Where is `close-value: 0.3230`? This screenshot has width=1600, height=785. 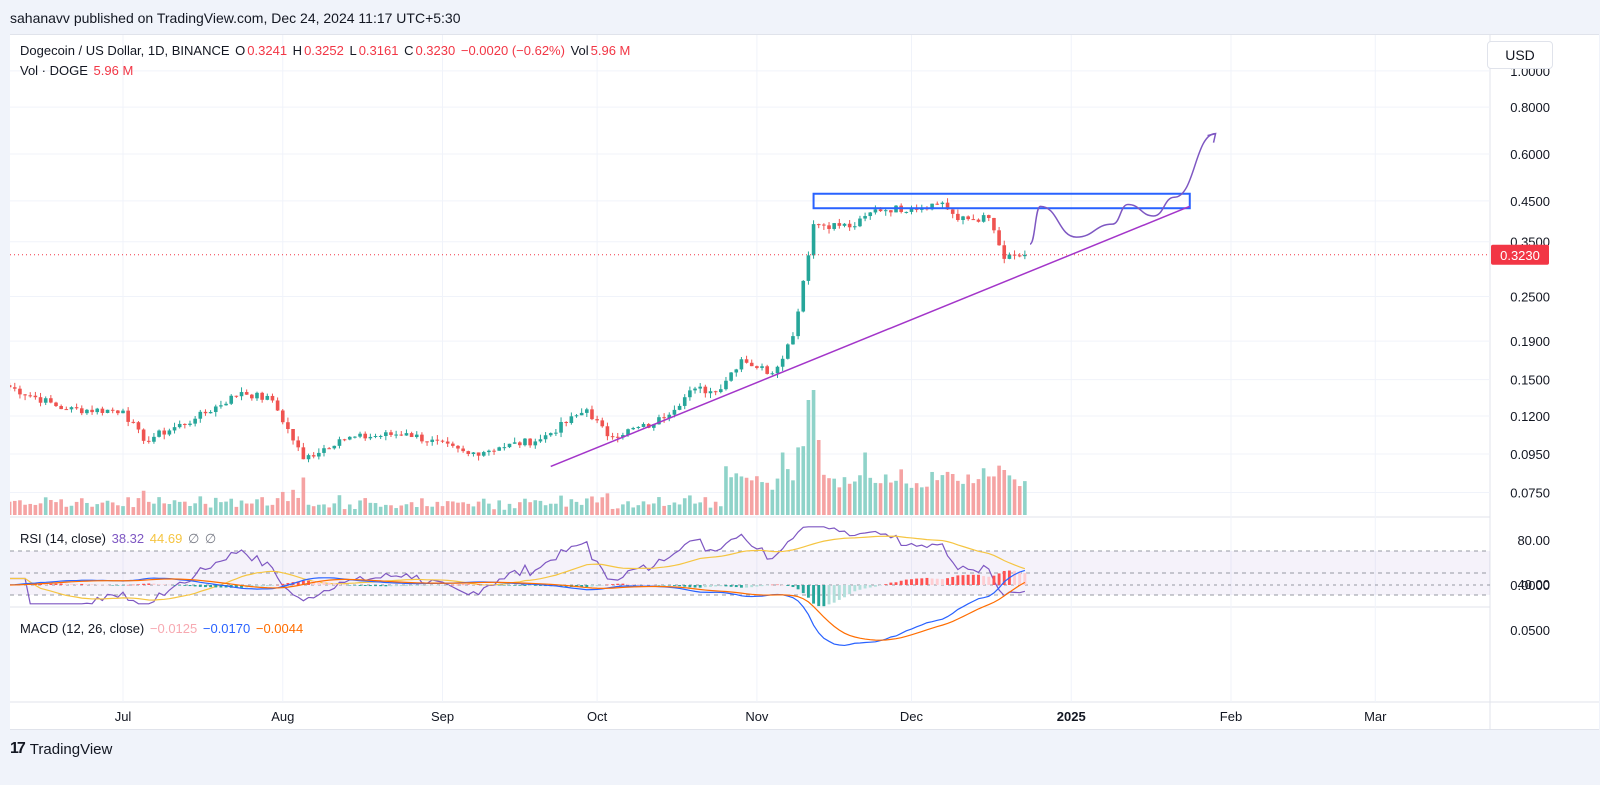
close-value: 0.3230 is located at coordinates (435, 50).